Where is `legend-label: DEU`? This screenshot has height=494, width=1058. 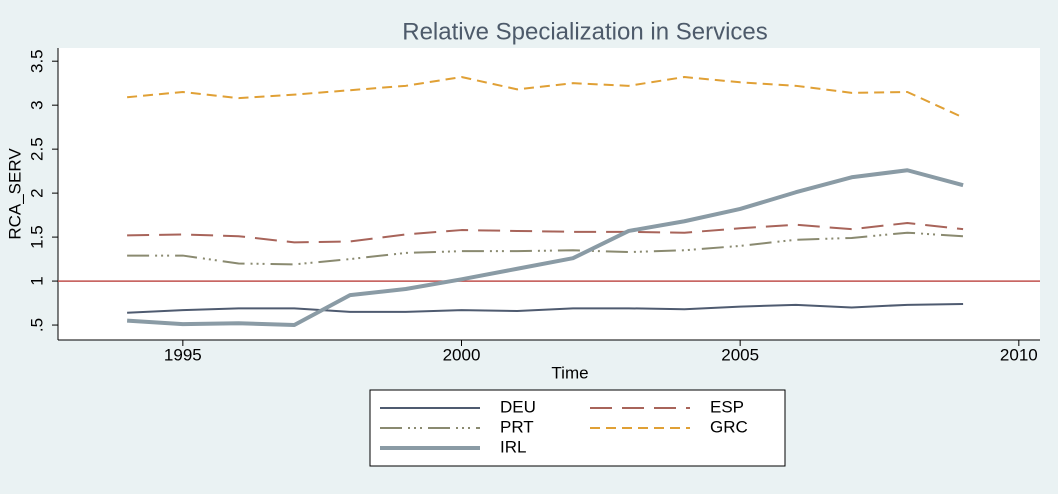
legend-label: DEU is located at coordinates (518, 406).